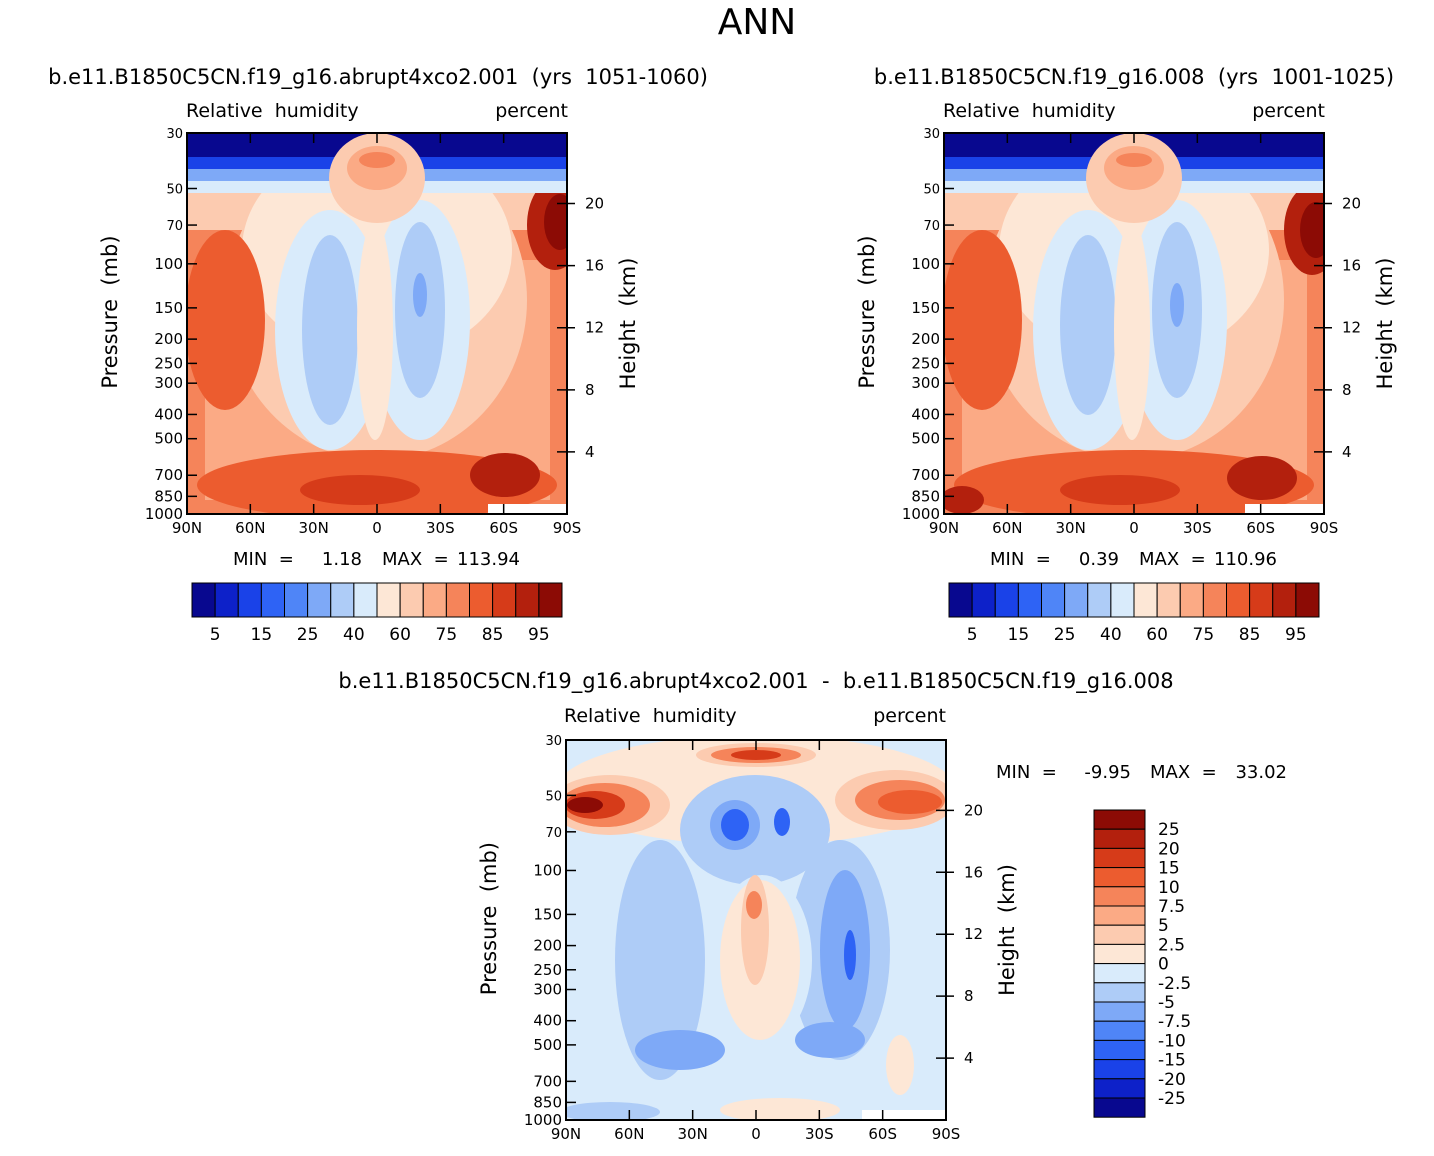 This screenshot has width=1434, height=1156. I want to click on panel-2-units: percent, so click(1288, 111).